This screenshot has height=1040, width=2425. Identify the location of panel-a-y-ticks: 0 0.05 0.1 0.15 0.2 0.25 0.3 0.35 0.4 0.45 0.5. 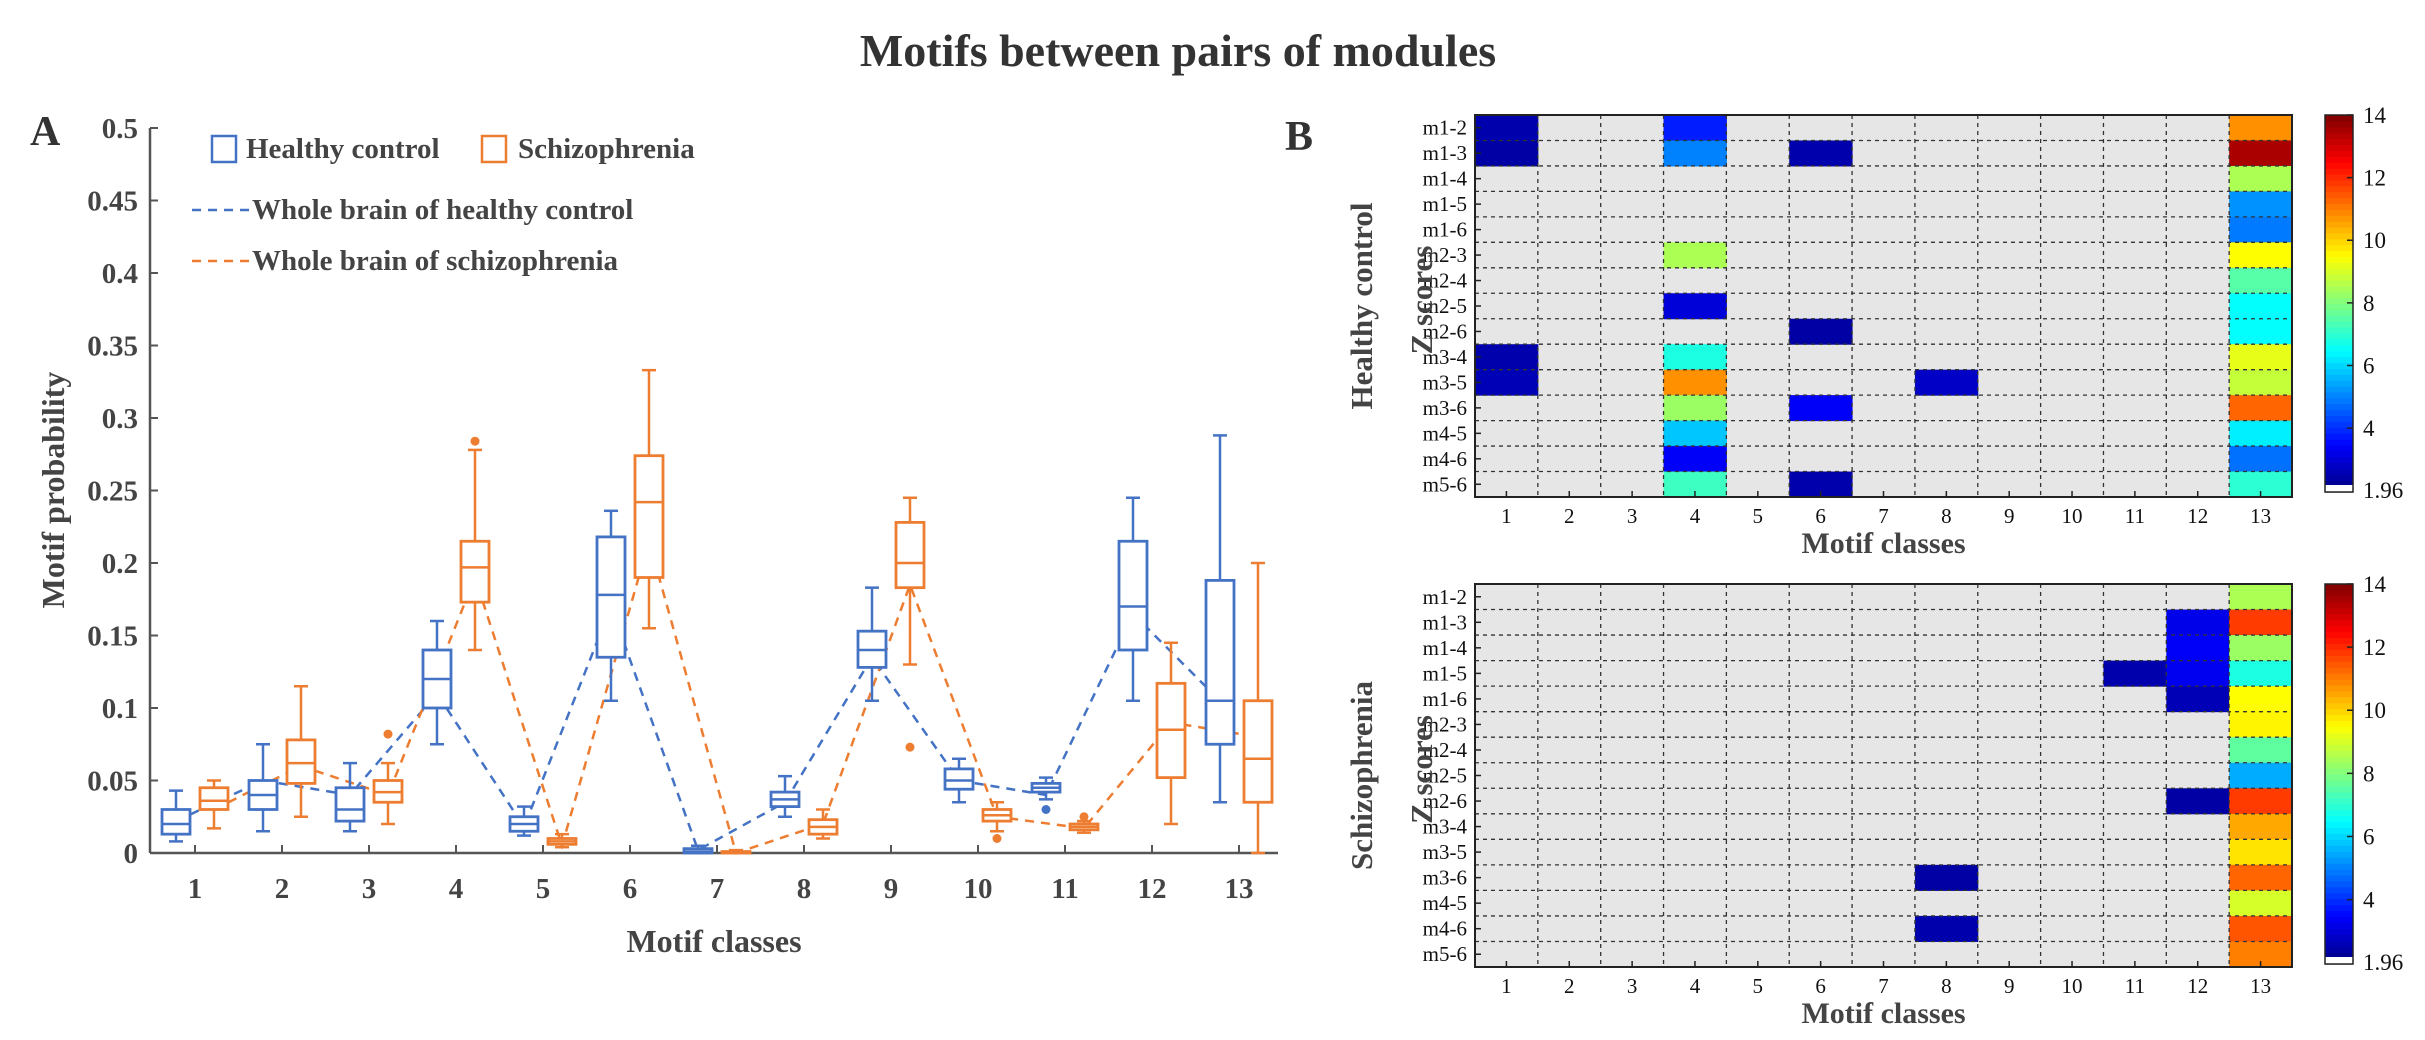
(122, 491).